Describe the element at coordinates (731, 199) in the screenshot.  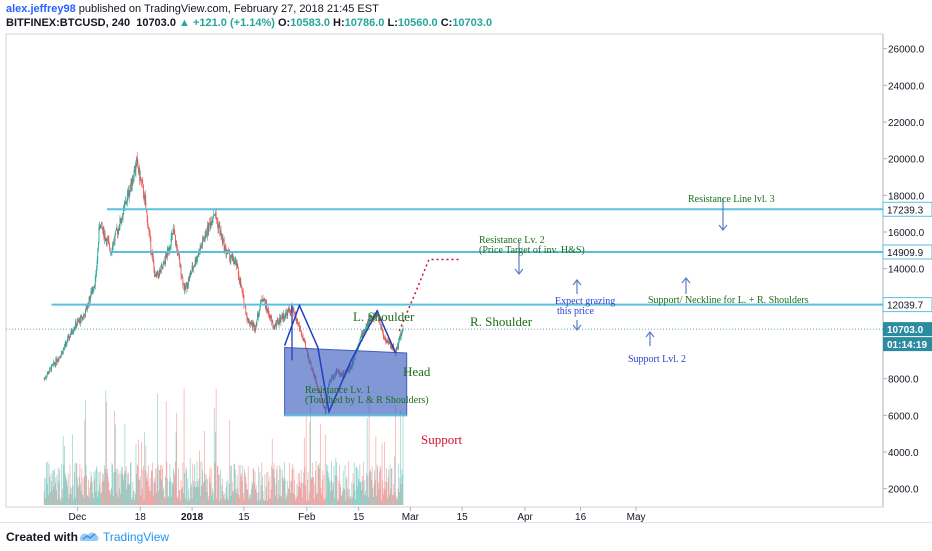
I see `annotation-resistance-3: Resistance Line lvl. 3` at that location.